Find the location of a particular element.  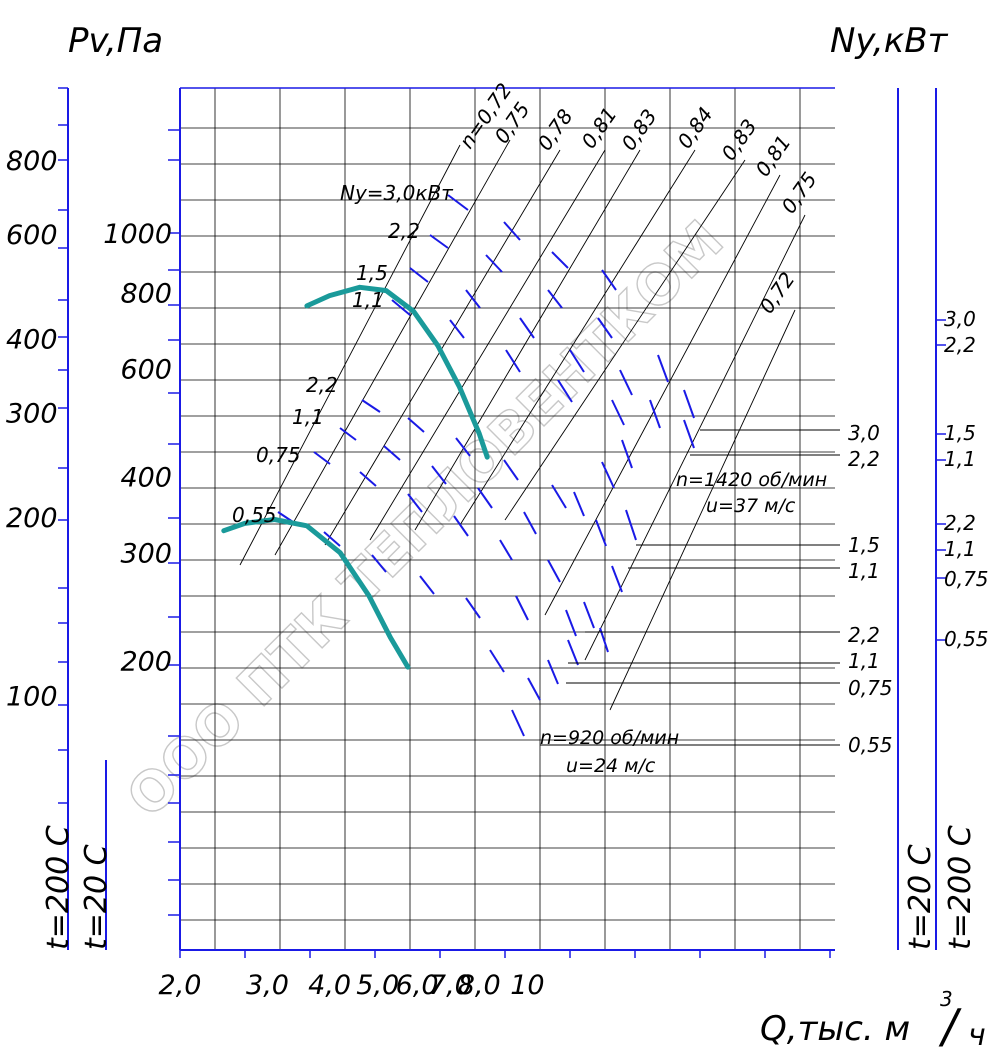

y-axis-inner-tick-label: 400 is located at coordinates (146, 477).